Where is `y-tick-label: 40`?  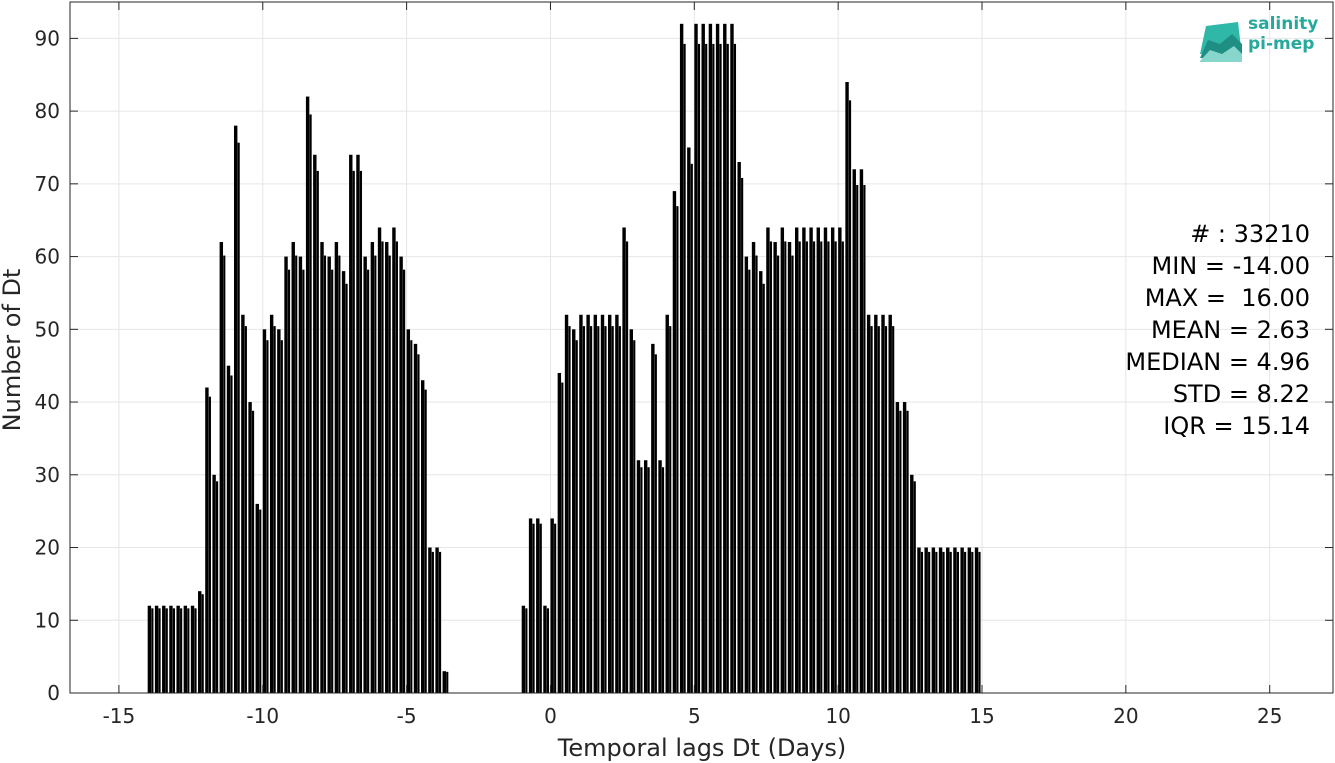
y-tick-label: 40 is located at coordinates (47, 402).